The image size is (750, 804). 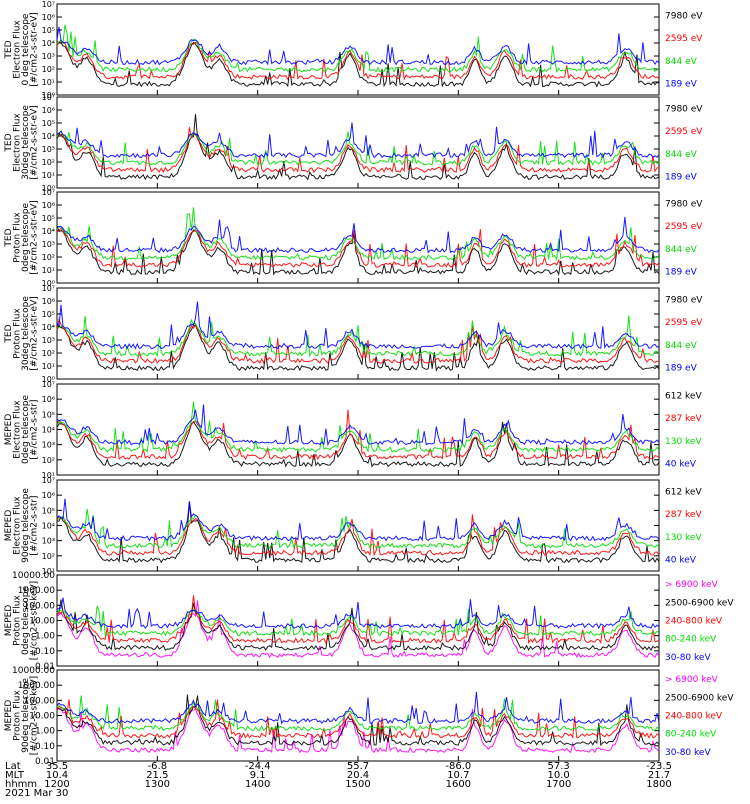 I want to click on y-axis-label-line: 30deg telescope, so click(x=26, y=142).